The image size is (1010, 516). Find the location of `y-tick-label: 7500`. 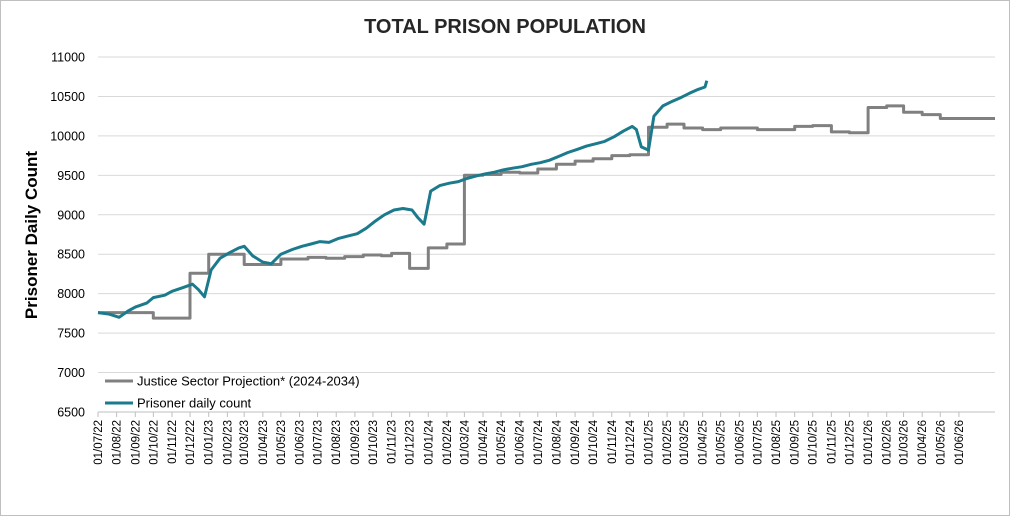

y-tick-label: 7500 is located at coordinates (71, 334).